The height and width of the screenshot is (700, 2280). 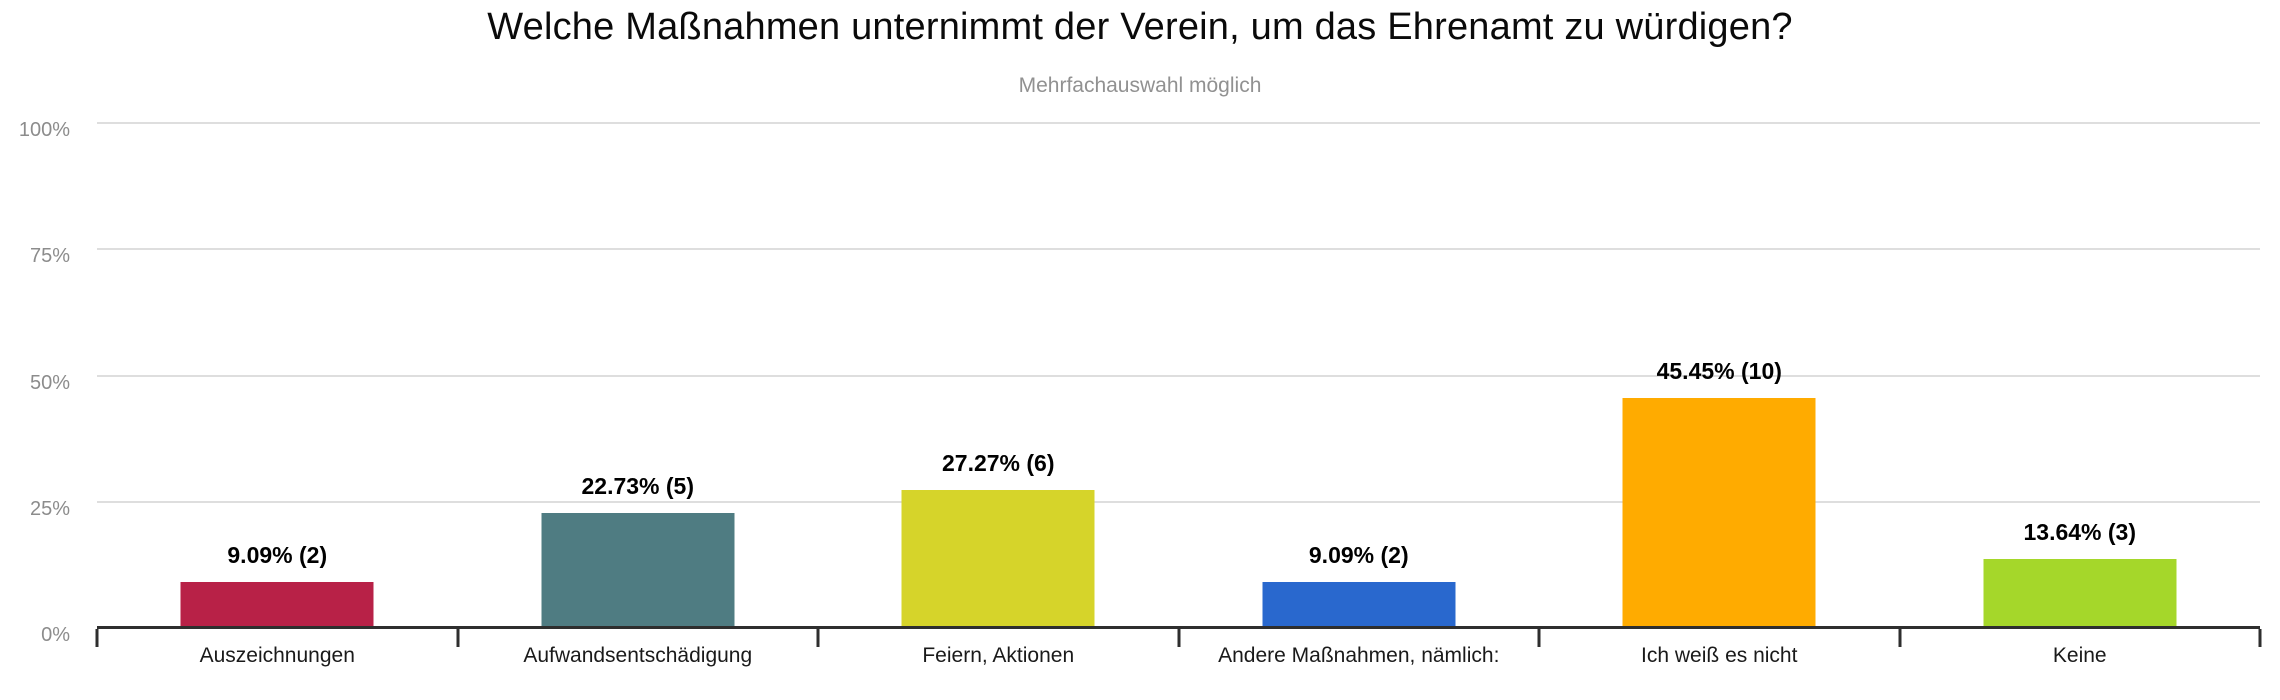 What do you see at coordinates (55, 635) in the screenshot?
I see `y-axis-tick-label: 0%` at bounding box center [55, 635].